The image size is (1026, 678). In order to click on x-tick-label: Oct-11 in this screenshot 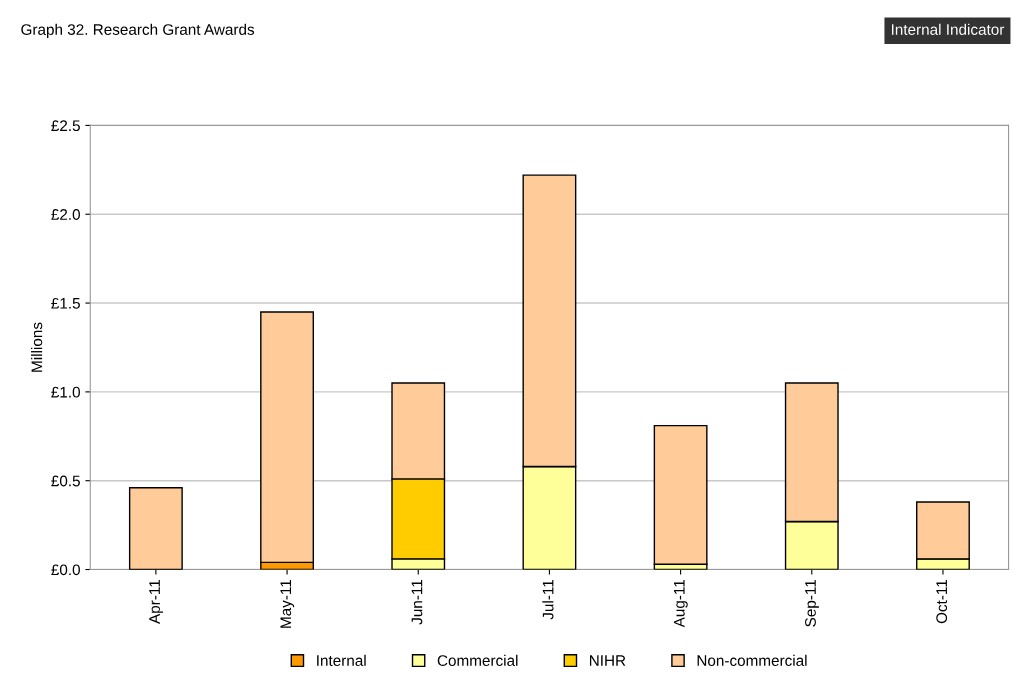, I will do `click(942, 601)`.